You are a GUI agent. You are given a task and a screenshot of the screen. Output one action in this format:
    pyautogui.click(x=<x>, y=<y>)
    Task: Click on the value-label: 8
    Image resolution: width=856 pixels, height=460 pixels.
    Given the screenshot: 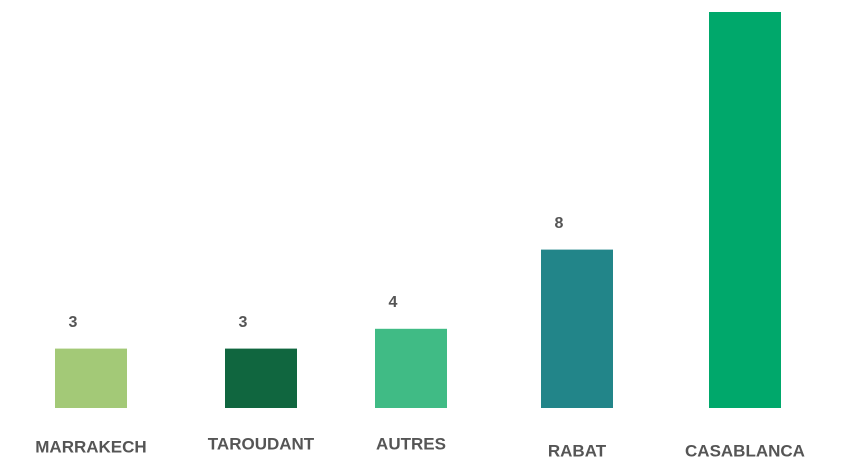 What is the action you would take?
    pyautogui.click(x=559, y=223)
    